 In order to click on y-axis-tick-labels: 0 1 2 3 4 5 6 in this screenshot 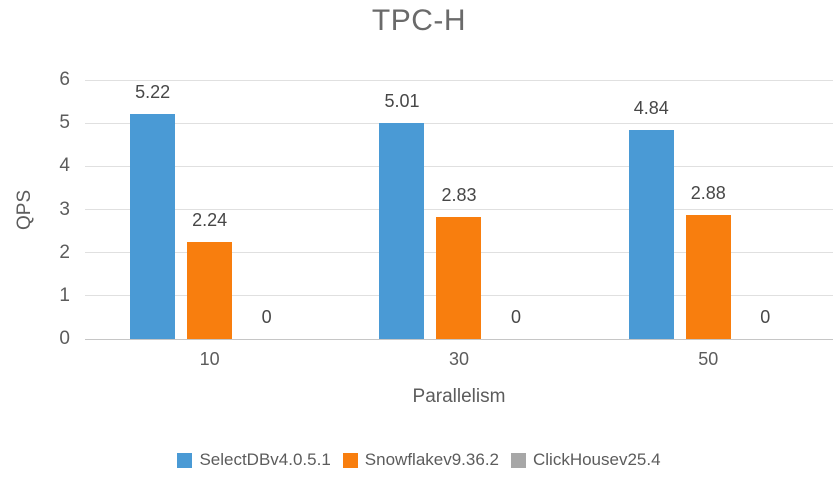, I will do `click(36, 209)`.